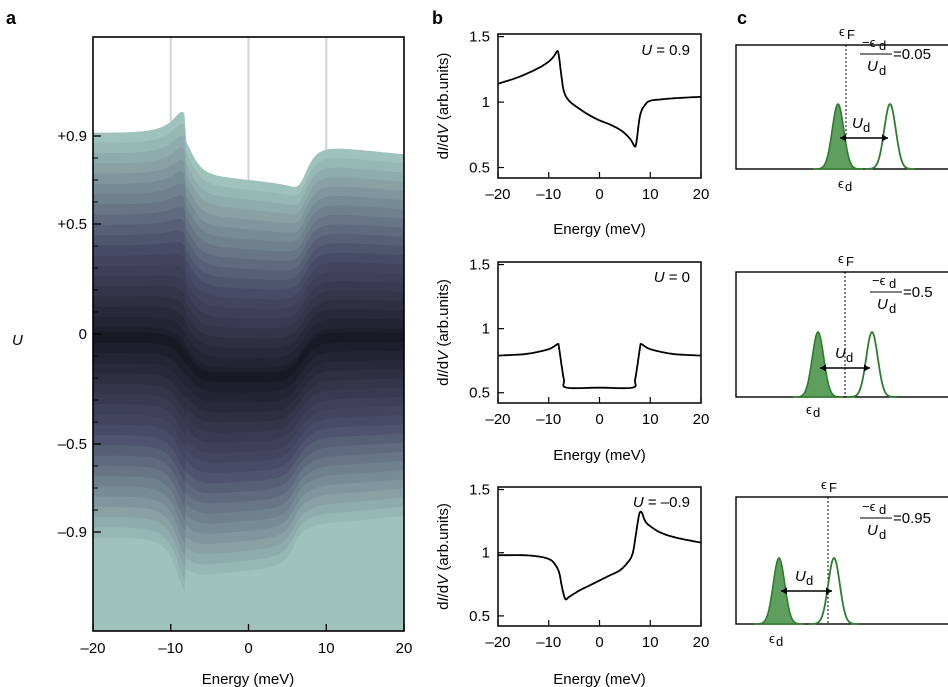 The width and height of the screenshot is (948, 687). What do you see at coordinates (326, 648) in the screenshot?
I see `panel-a-xtick-label-3: 10` at bounding box center [326, 648].